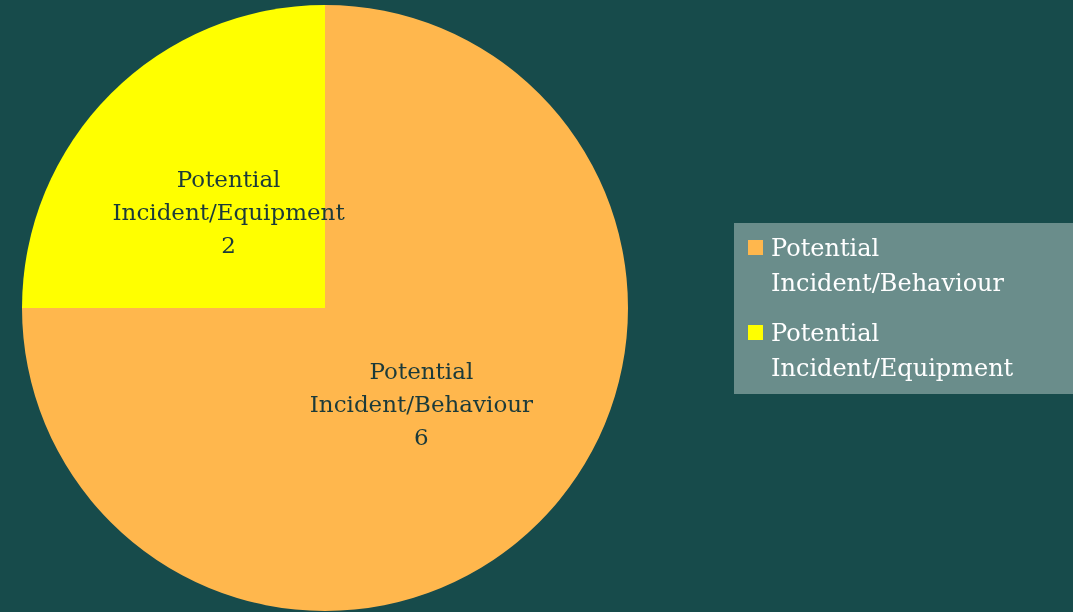 The image size is (1073, 612). I want to click on legend-label: Potential Incident/Behaviour, so click(888, 265).